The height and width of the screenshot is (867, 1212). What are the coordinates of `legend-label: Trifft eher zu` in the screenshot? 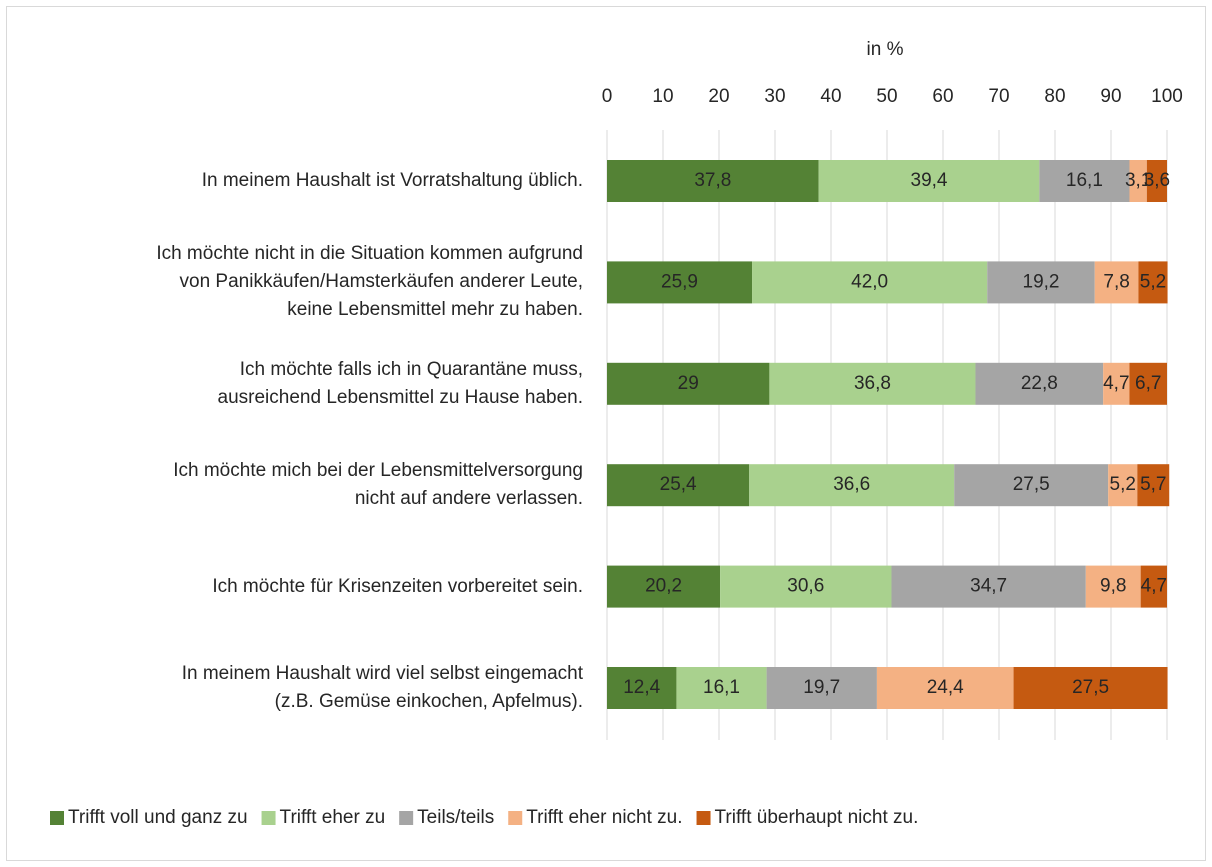 It's located at (333, 817).